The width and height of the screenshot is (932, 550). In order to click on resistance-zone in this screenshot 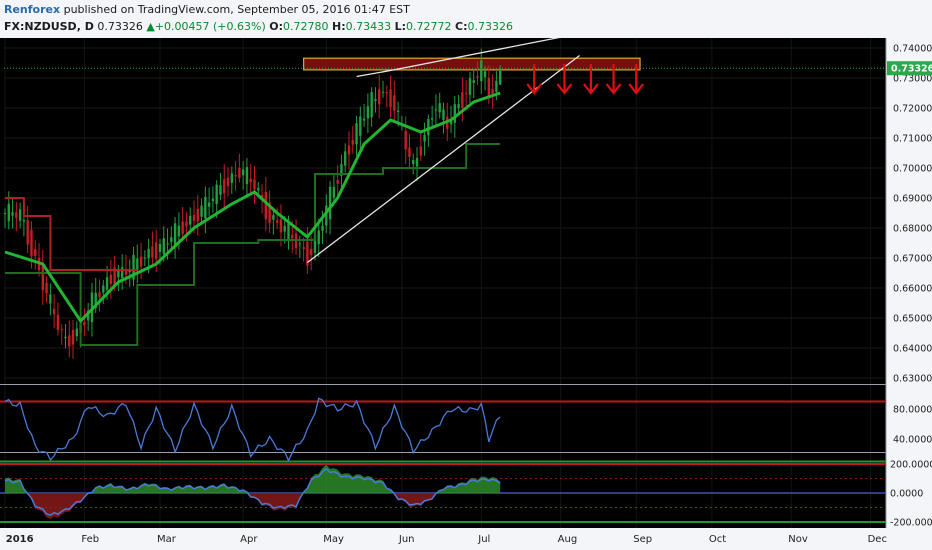, I will do `click(472, 64)`.